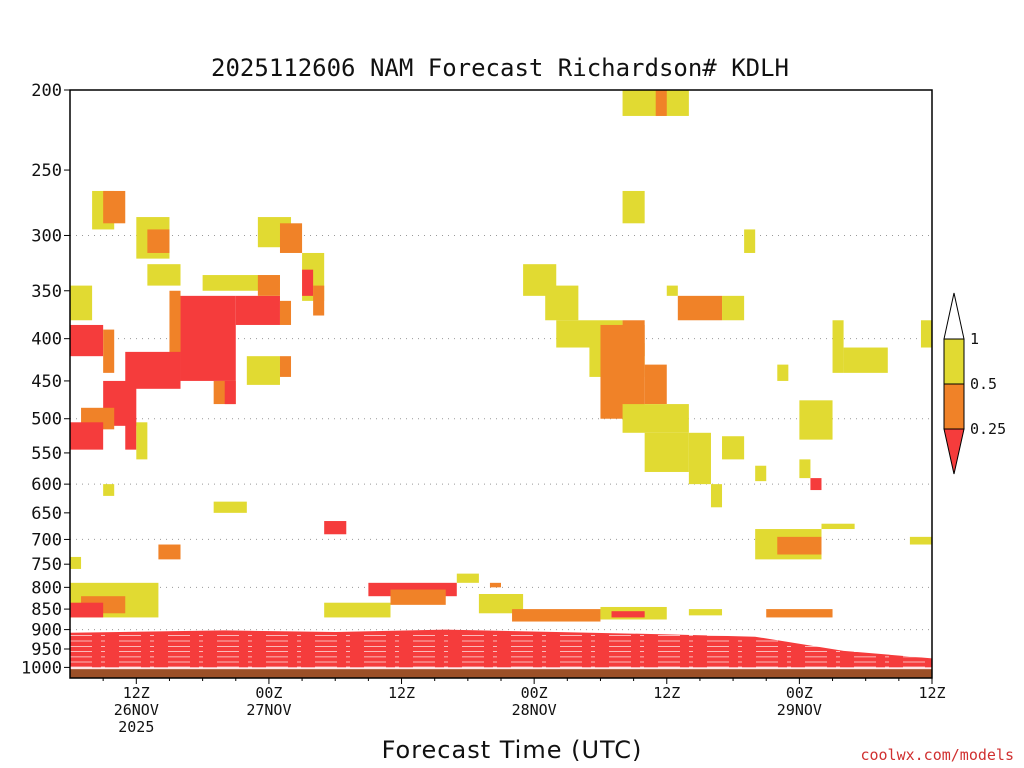  I want to click on y-tick-label: 250, so click(46, 171).